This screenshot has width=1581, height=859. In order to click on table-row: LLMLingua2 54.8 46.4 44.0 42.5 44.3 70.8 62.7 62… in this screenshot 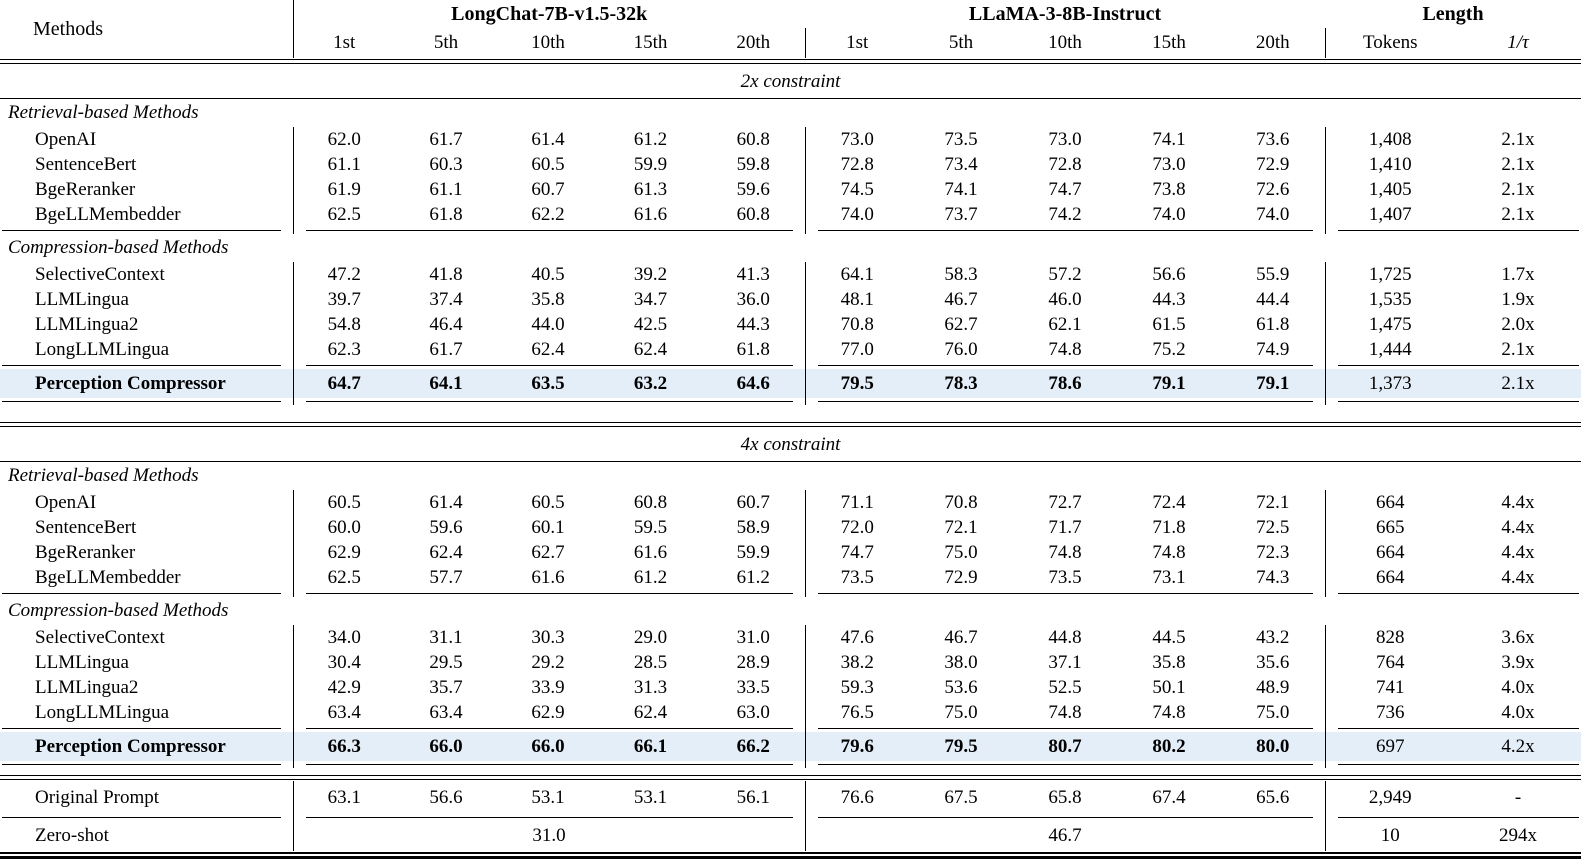, I will do `click(790, 324)`.